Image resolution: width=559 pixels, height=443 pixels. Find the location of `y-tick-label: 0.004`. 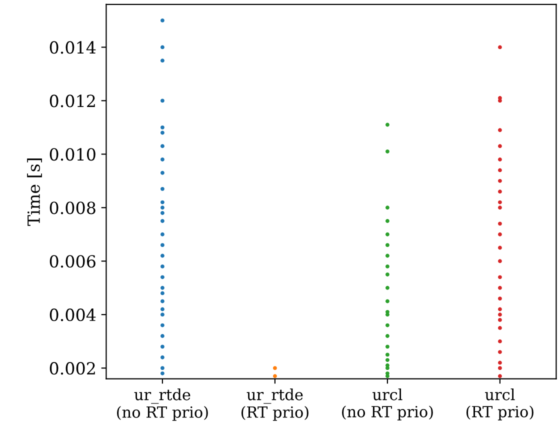

y-tick-label: 0.004 is located at coordinates (73, 315).